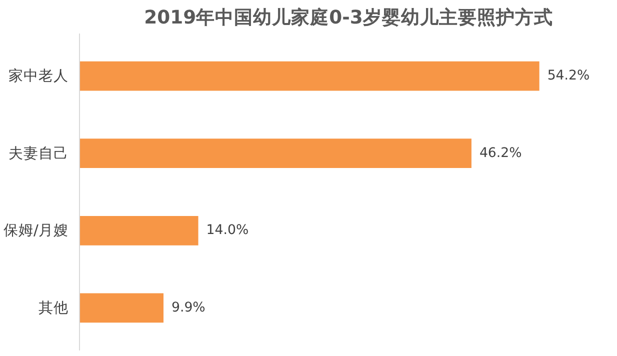  What do you see at coordinates (188, 308) in the screenshot?
I see `data-label: 9.9%` at bounding box center [188, 308].